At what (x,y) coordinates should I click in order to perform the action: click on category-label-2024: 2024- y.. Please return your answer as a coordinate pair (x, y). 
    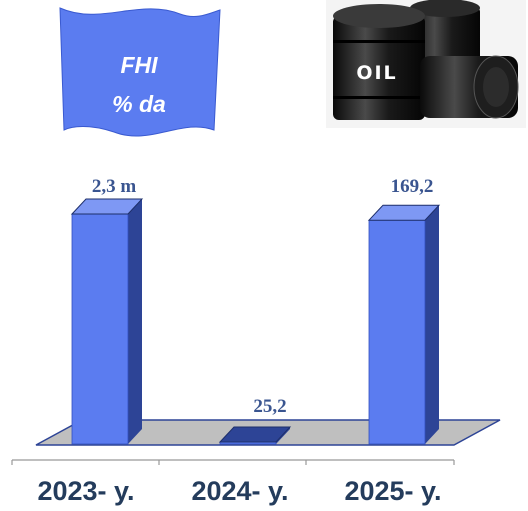
    Looking at the image, I should click on (239, 491).